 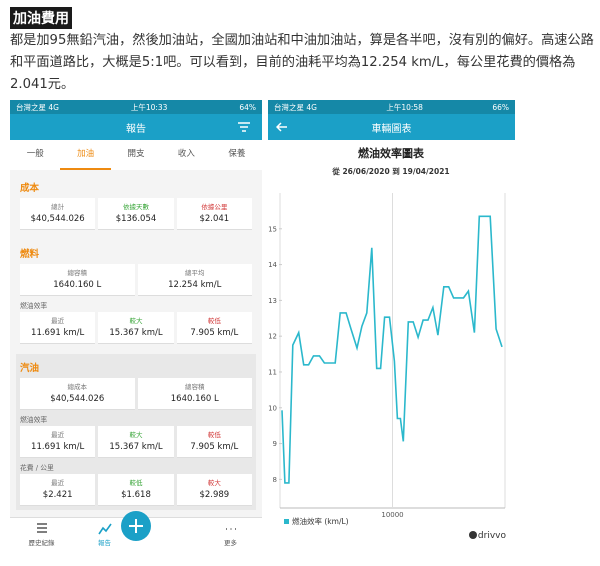 What do you see at coordinates (149, 107) in the screenshot?
I see `time: 上午10:33` at bounding box center [149, 107].